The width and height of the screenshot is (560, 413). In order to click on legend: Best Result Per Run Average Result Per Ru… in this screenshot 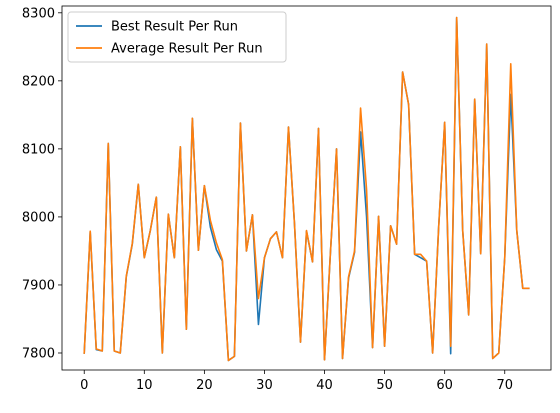, I will do `click(177, 37)`.